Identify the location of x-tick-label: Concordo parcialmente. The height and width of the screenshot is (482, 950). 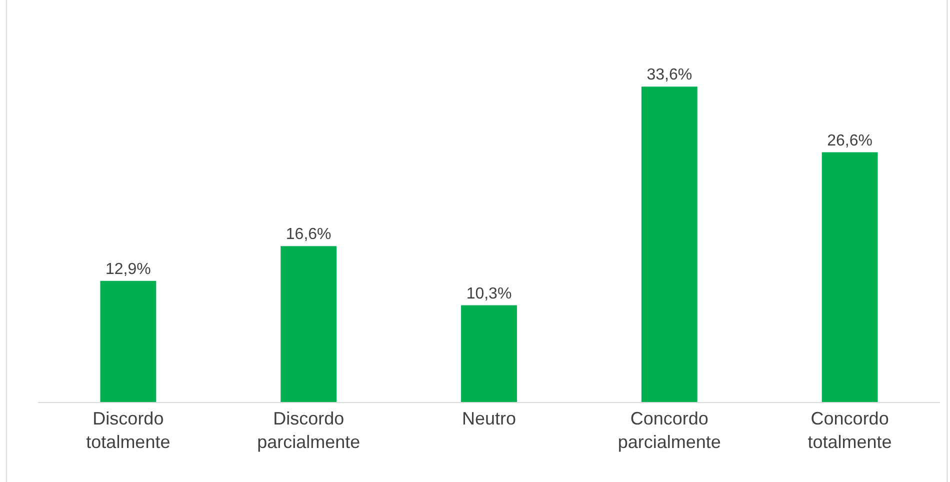
(669, 430).